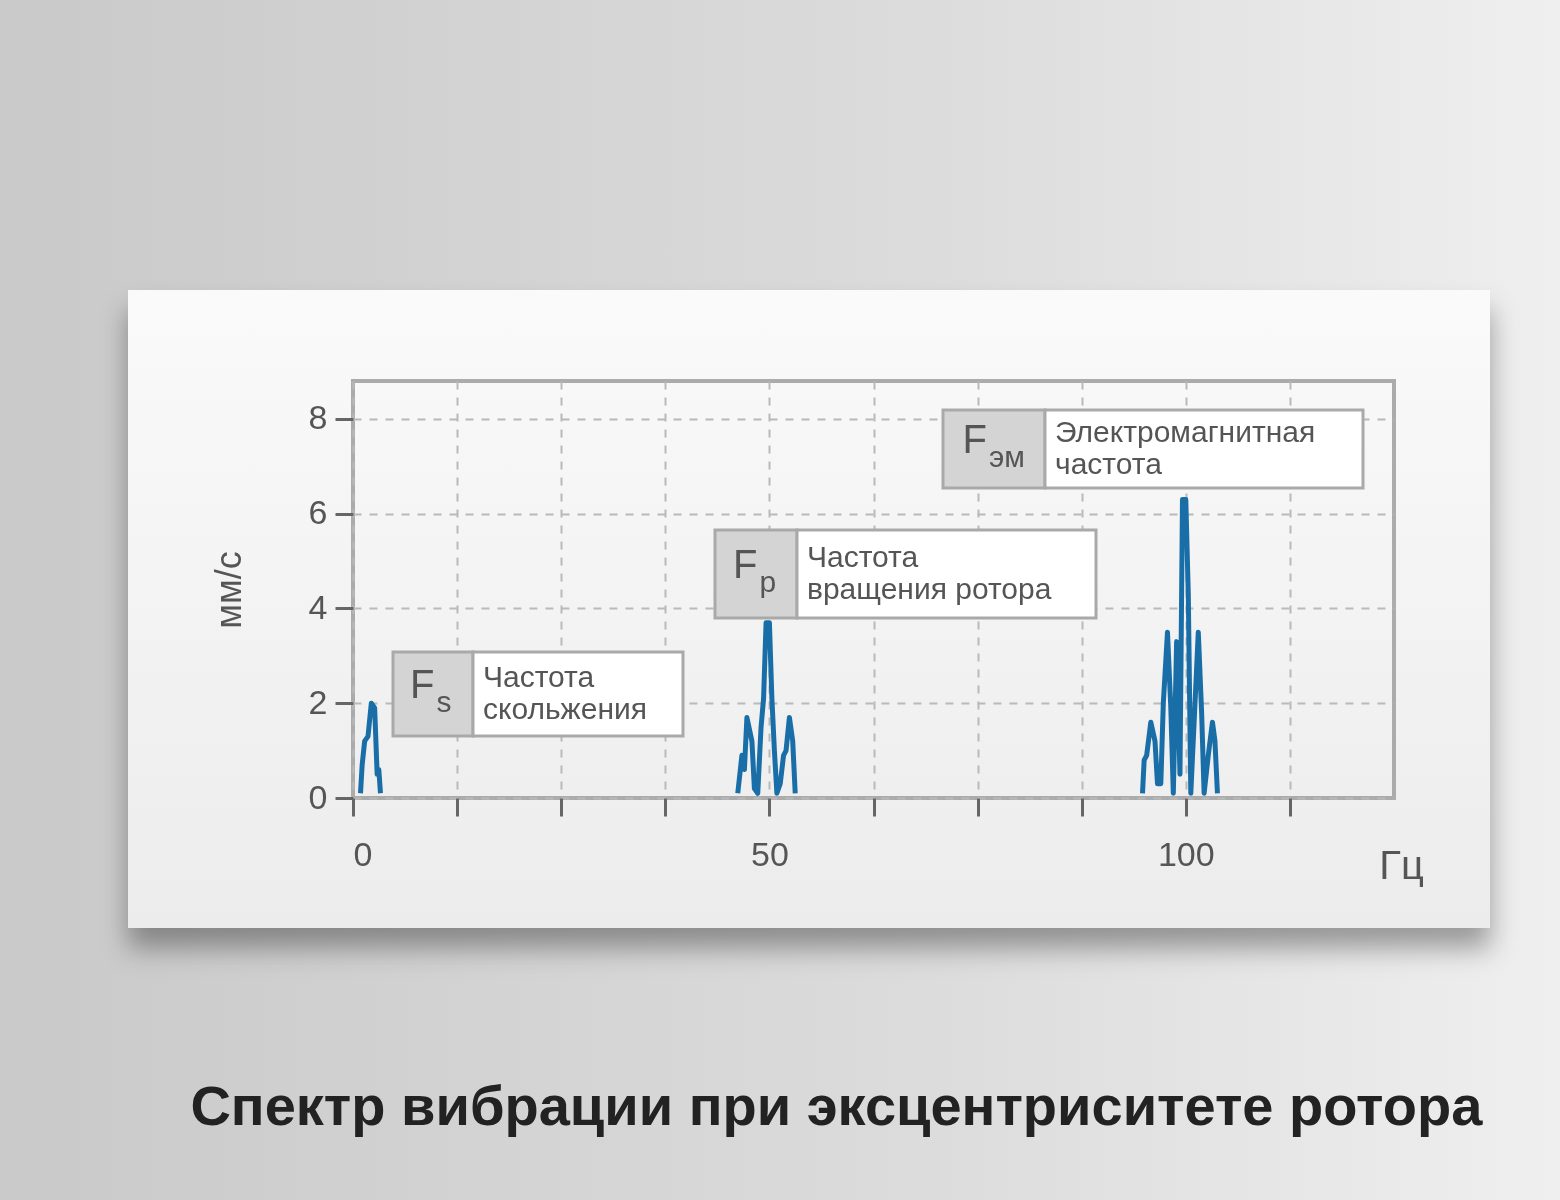  Describe the element at coordinates (769, 853) in the screenshot. I see `x-tick-label: 50` at that location.